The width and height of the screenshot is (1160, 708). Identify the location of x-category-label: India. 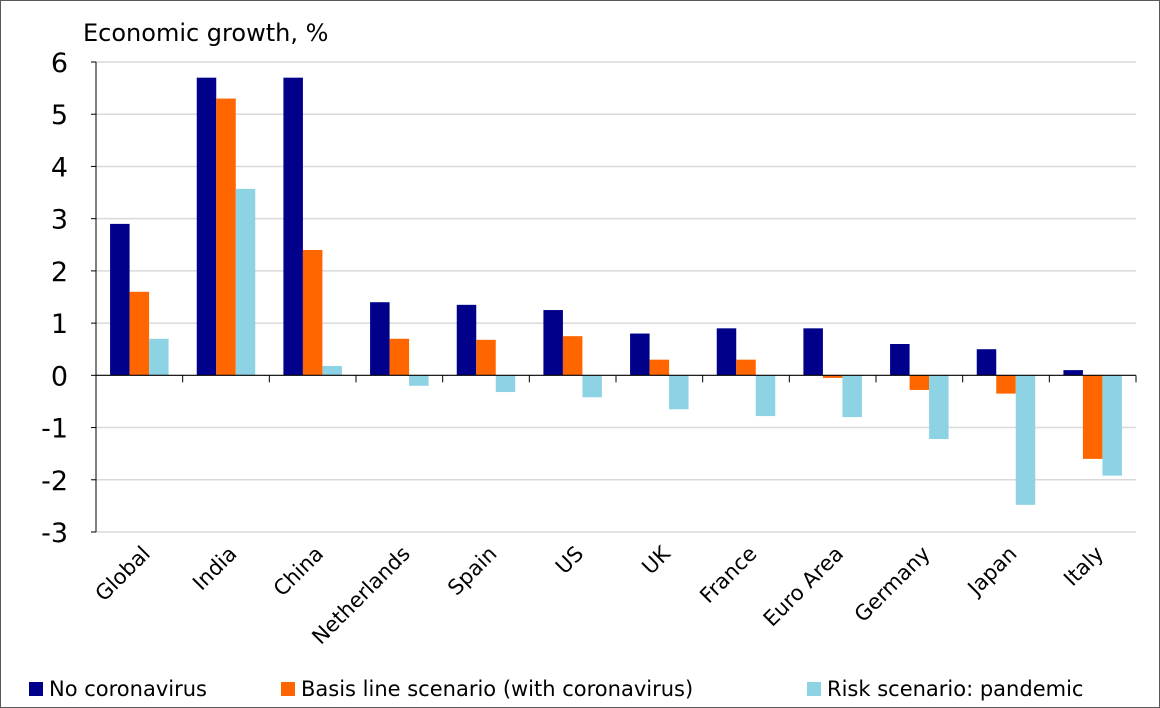
(214, 568).